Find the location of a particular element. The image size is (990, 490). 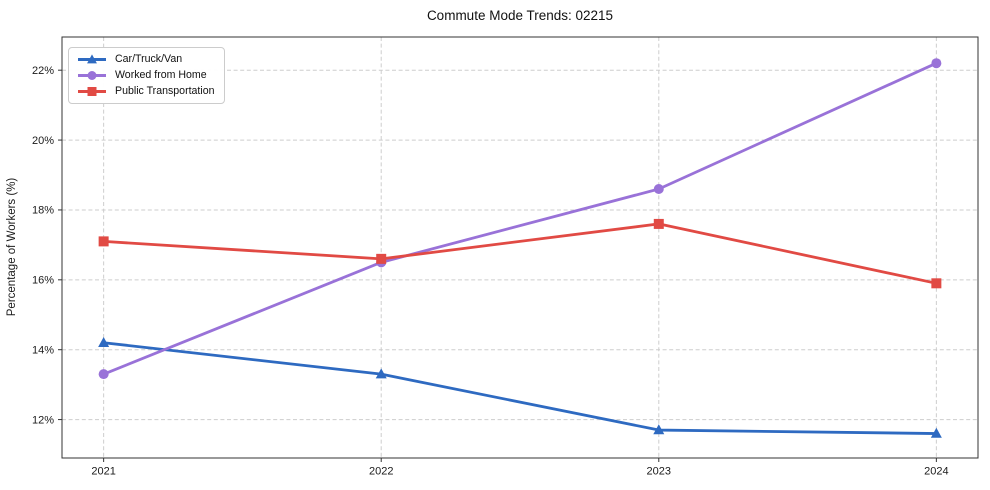

x-tick-label: 2021 is located at coordinates (103, 472).